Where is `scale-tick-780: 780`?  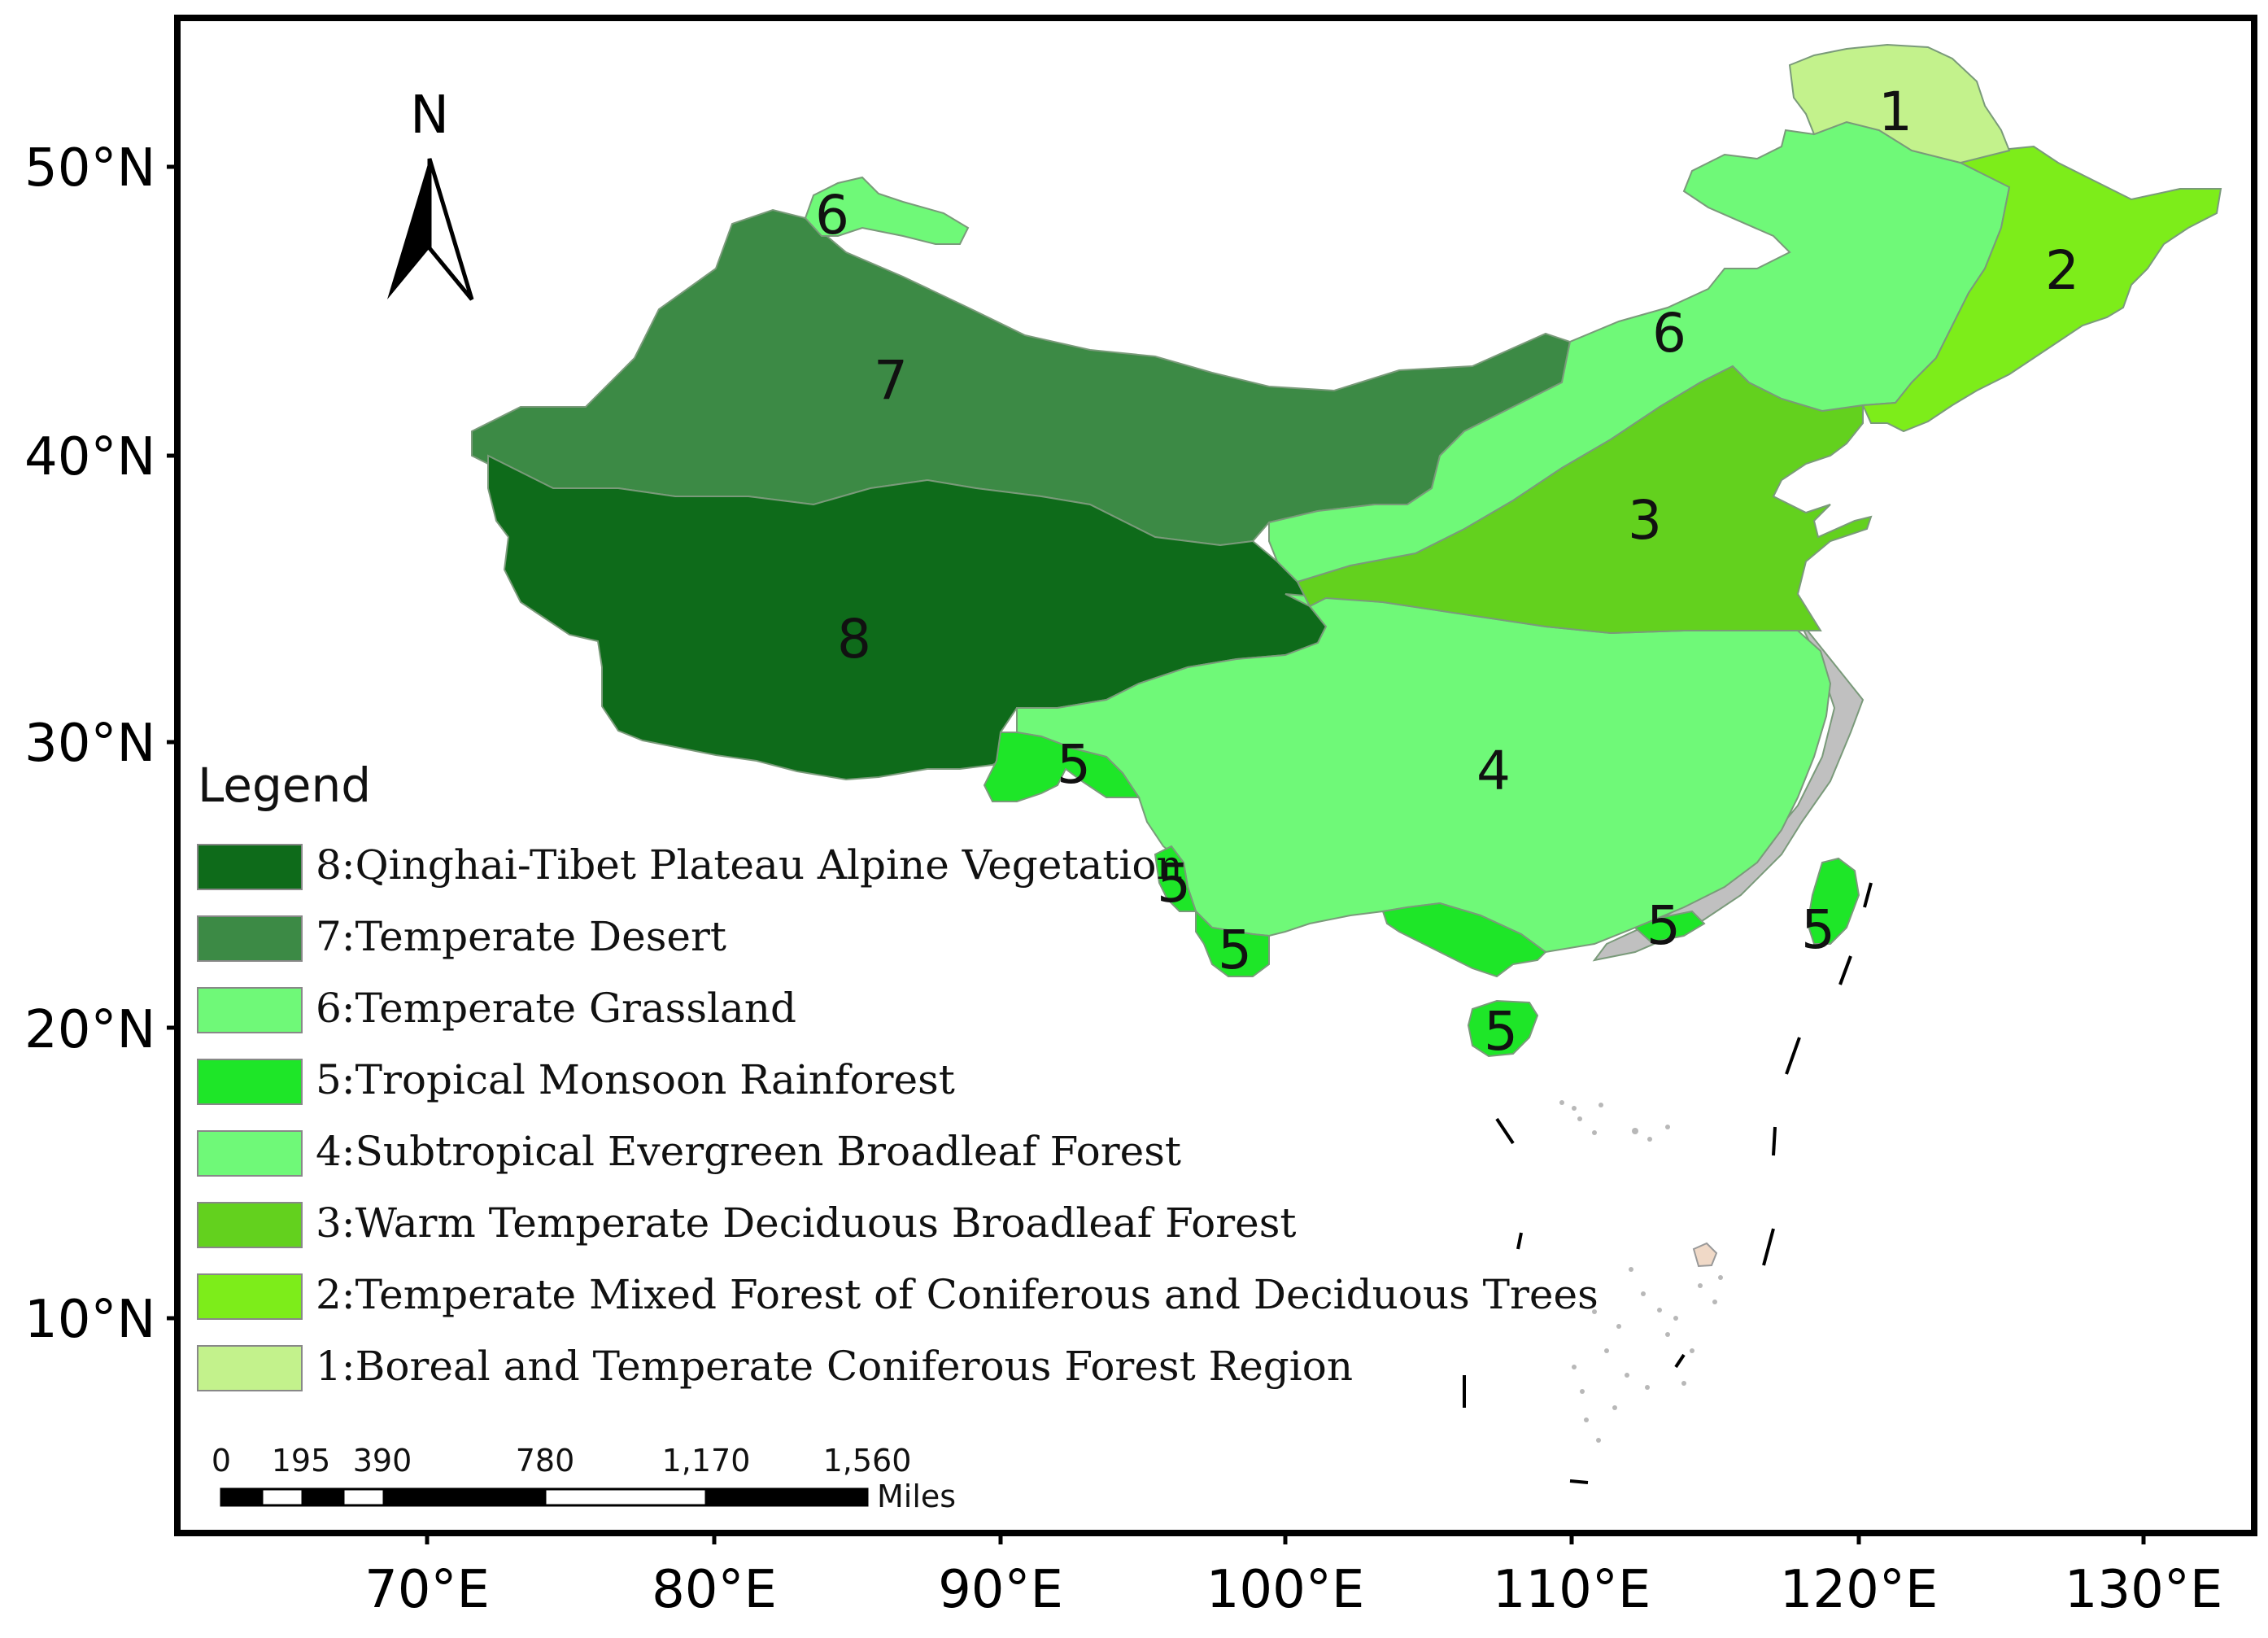 scale-tick-780: 780 is located at coordinates (545, 1461).